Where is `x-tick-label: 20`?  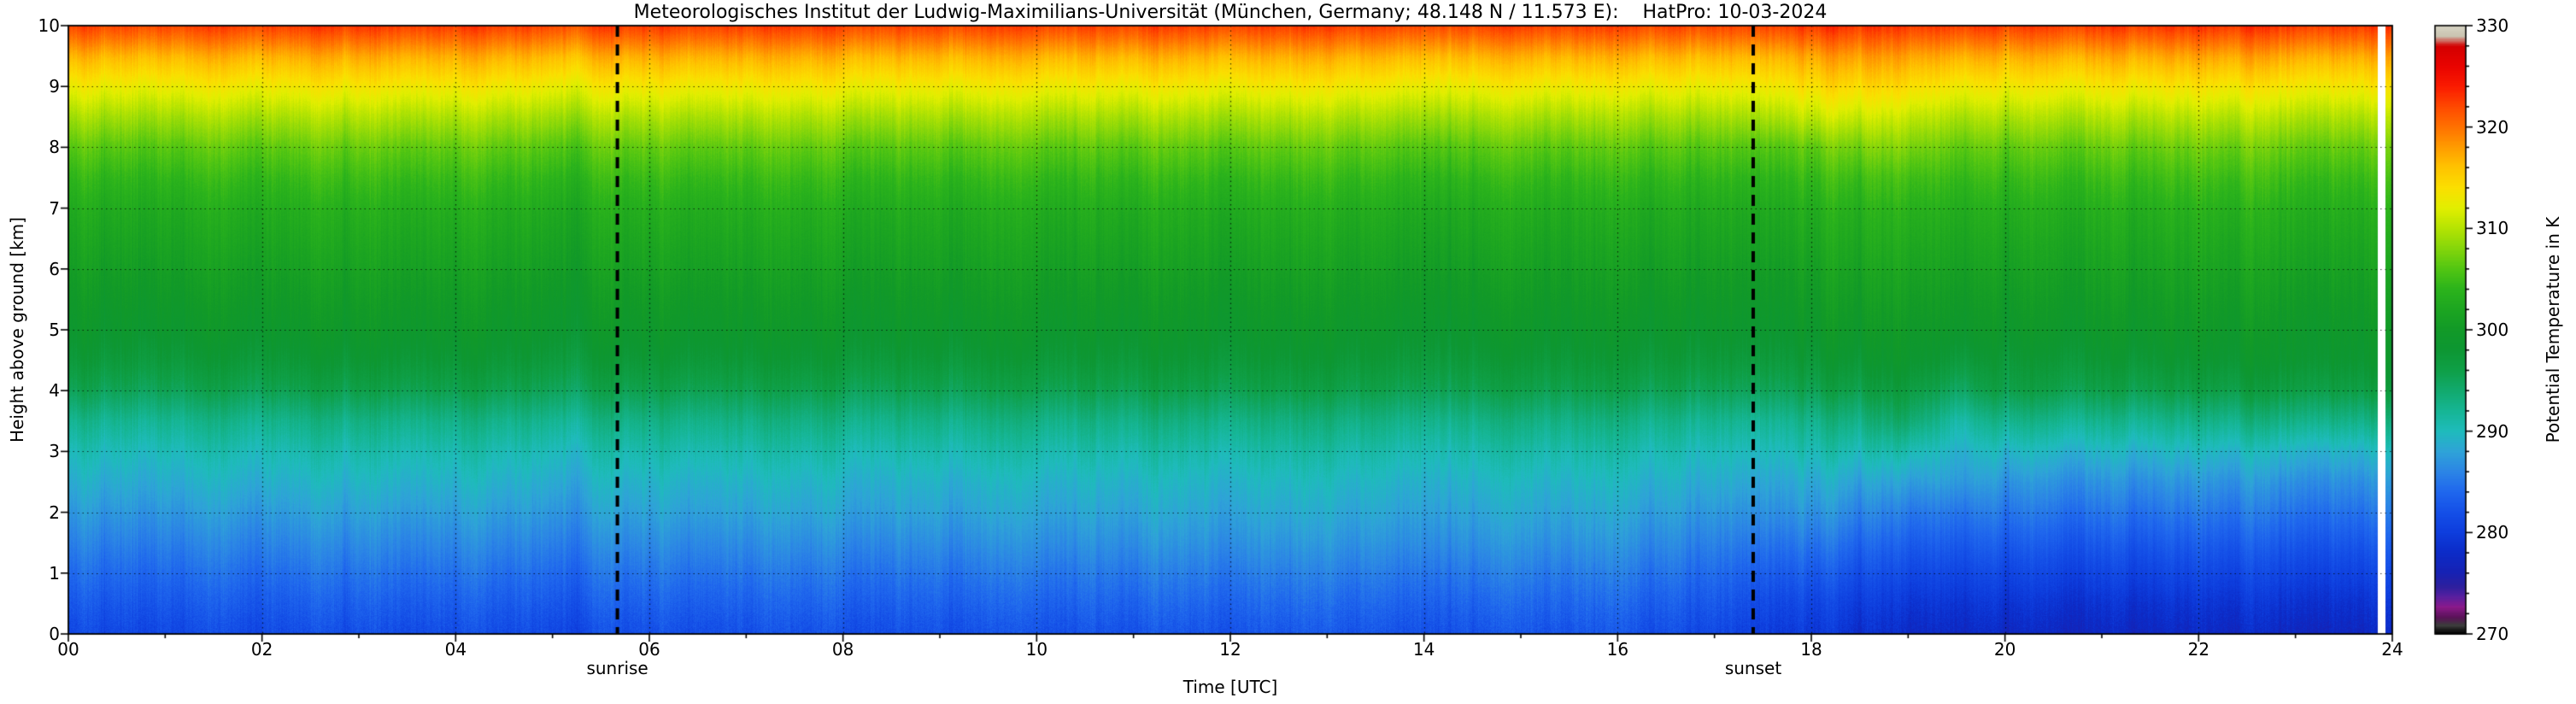
x-tick-label: 20 is located at coordinates (2004, 649).